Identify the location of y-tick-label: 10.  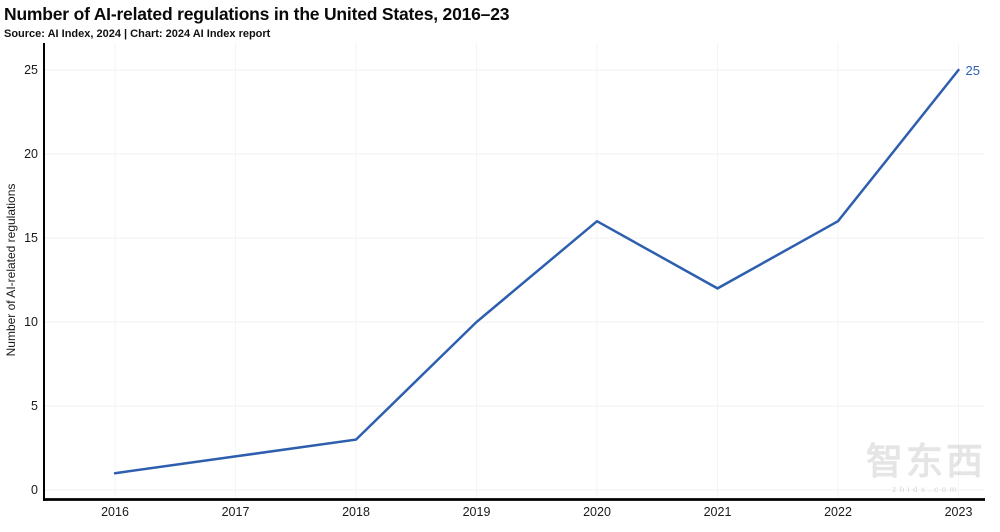
(31, 322).